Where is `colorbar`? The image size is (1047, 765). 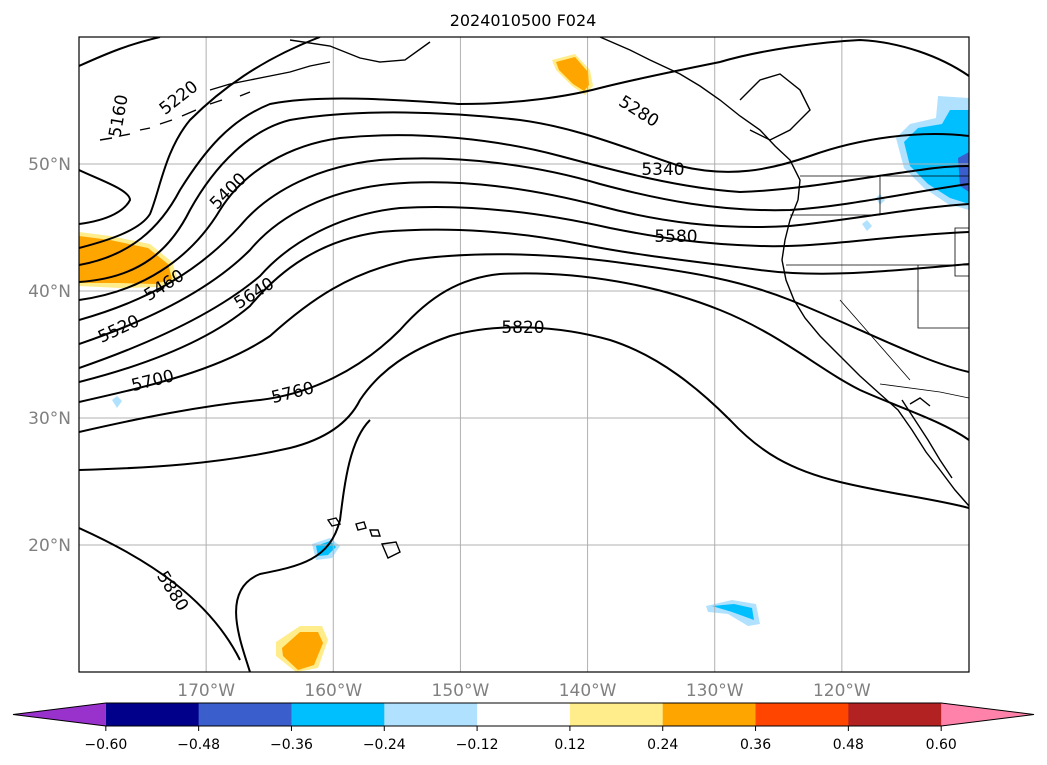 colorbar is located at coordinates (523, 716).